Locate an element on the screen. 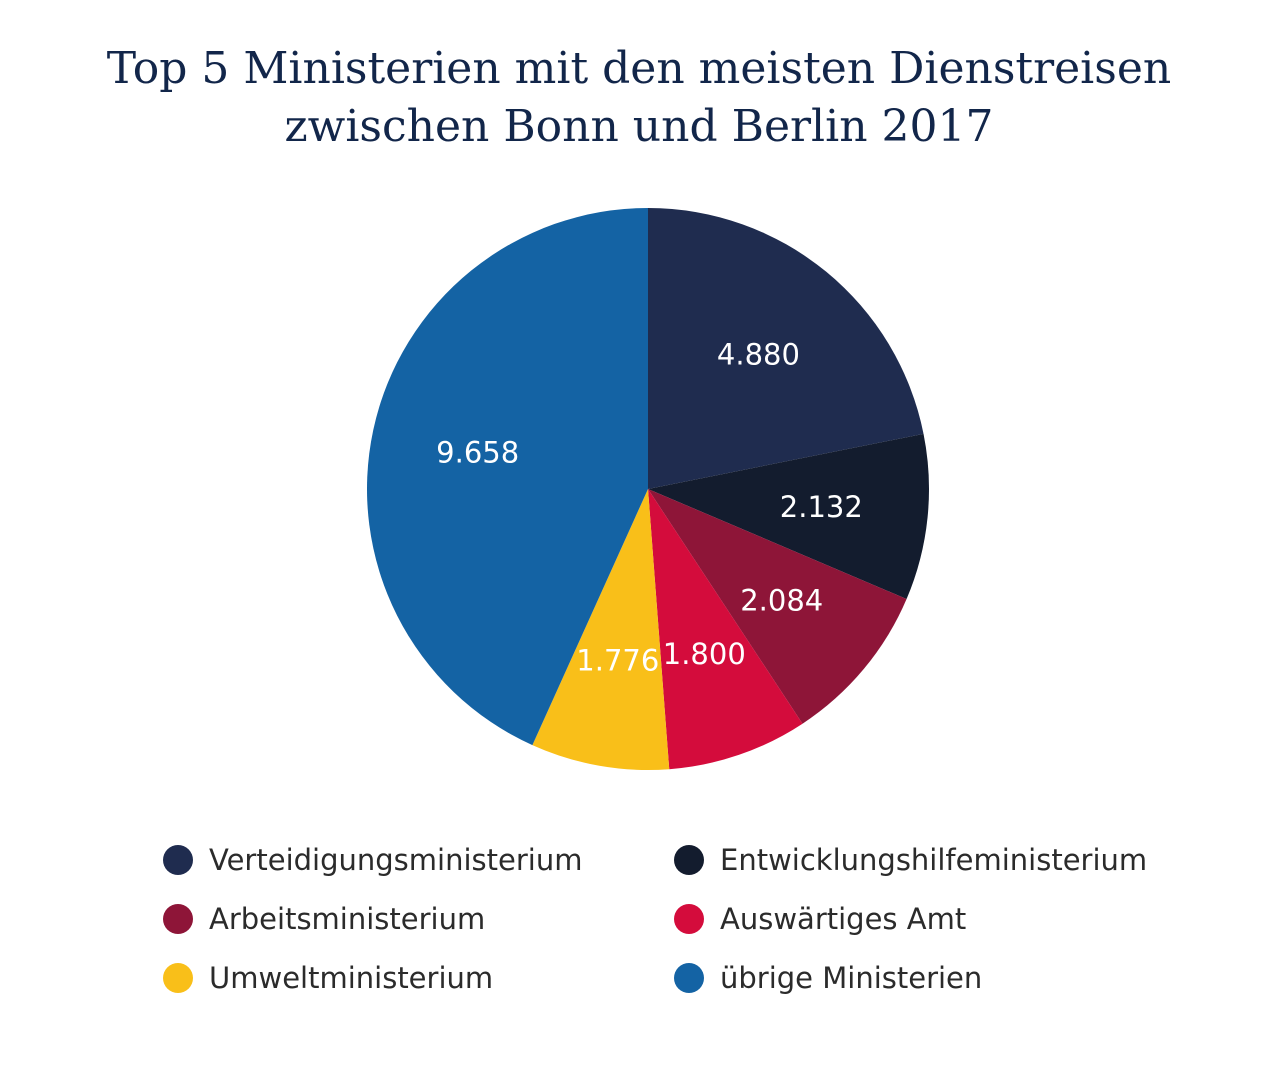 The height and width of the screenshot is (1068, 1278). slice-value-label: 2.084 is located at coordinates (781, 601).